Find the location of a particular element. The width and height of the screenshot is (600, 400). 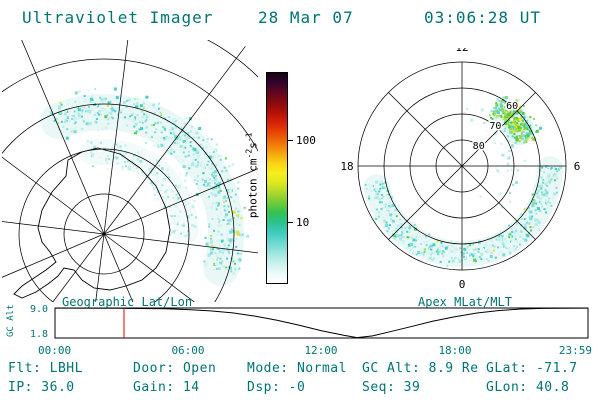

caption-apex: Apex MLat/MLT is located at coordinates (465, 302).